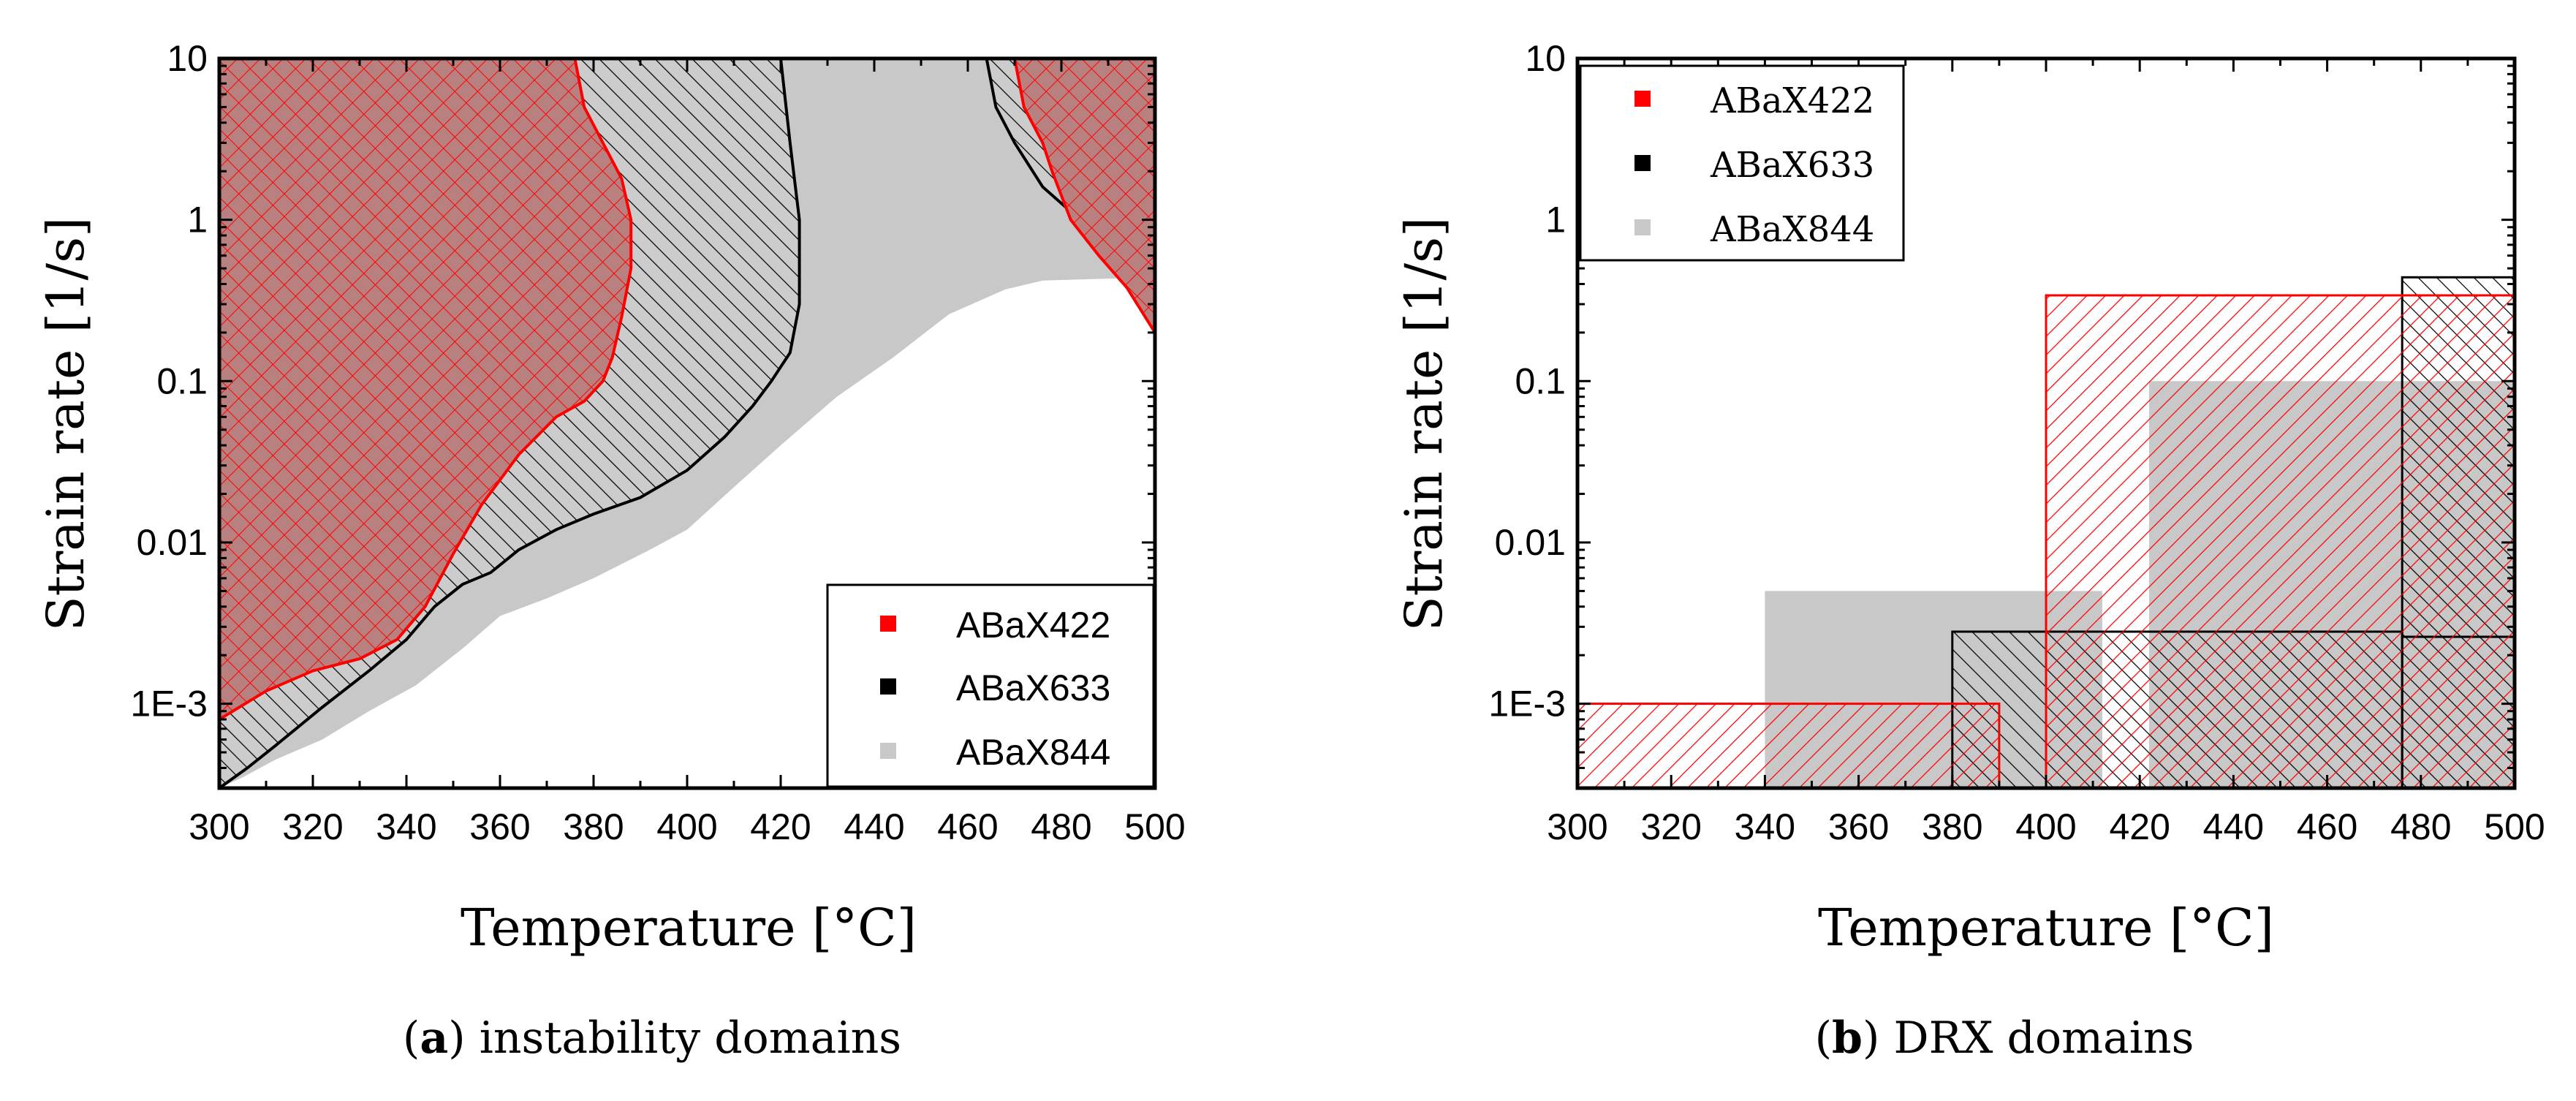 This screenshot has width=2576, height=1101. I want to click on caption-b-close: ), so click(1871, 1038).